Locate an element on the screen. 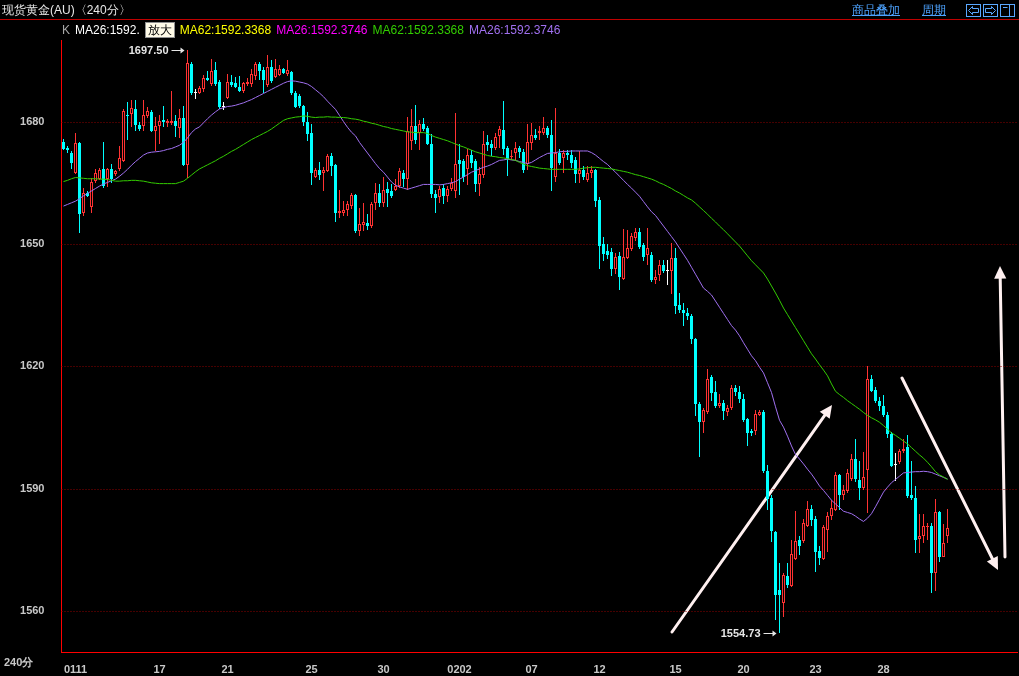  annotation: 1697.50 is located at coordinates (148, 49).